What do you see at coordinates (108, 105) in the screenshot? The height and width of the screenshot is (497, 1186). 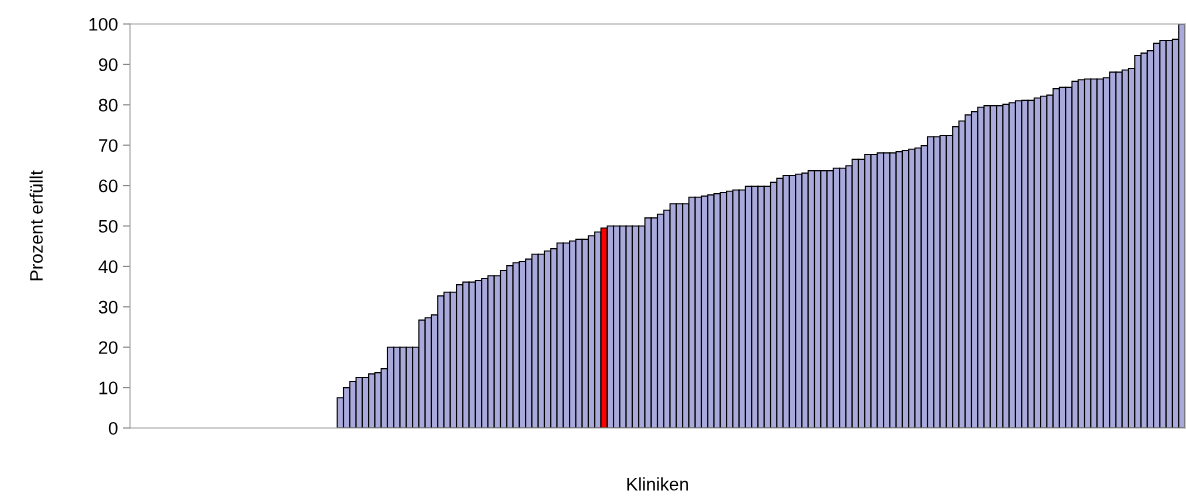 I see `y-tick-label: 80` at bounding box center [108, 105].